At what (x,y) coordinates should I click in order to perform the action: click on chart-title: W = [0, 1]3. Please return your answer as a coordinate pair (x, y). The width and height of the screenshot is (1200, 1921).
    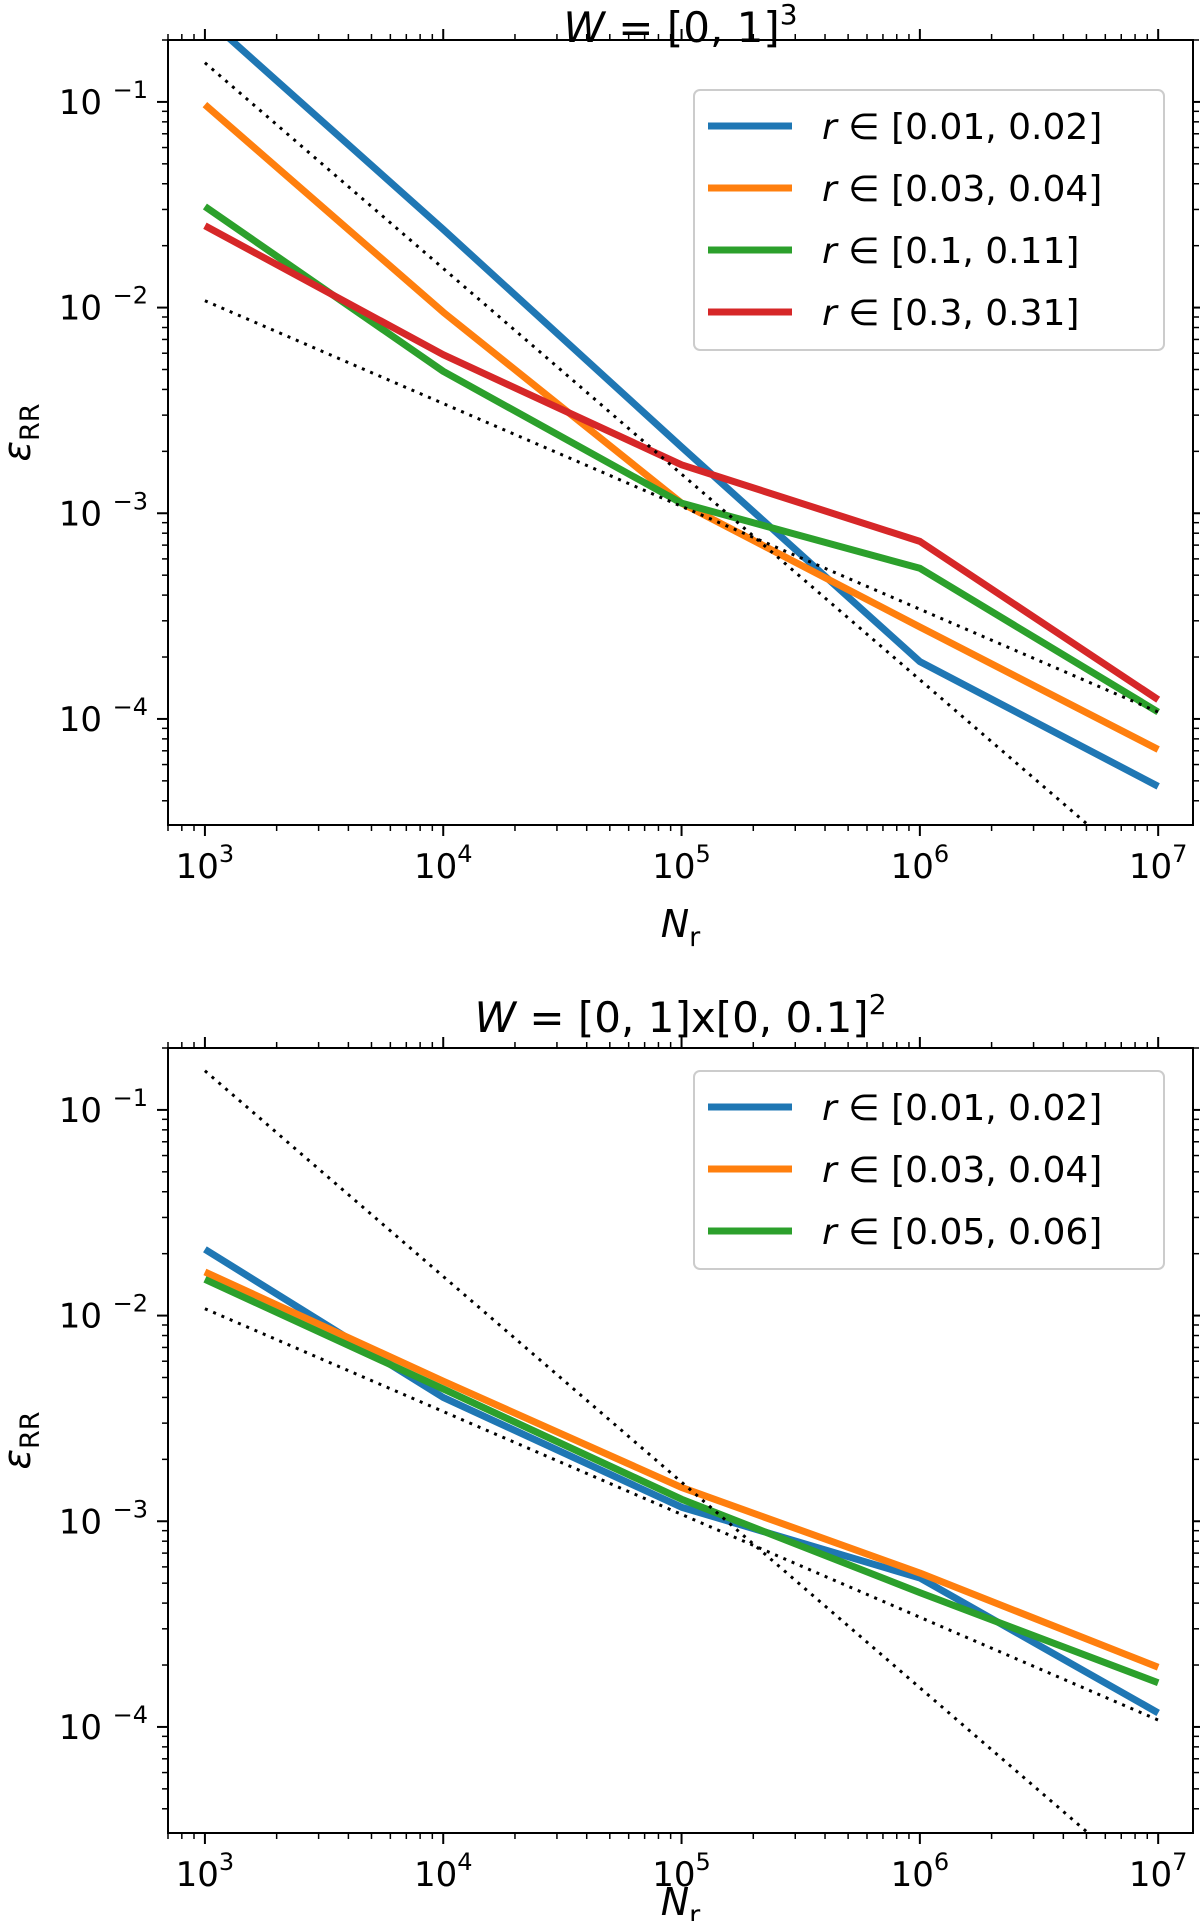
    Looking at the image, I should click on (680, 26).